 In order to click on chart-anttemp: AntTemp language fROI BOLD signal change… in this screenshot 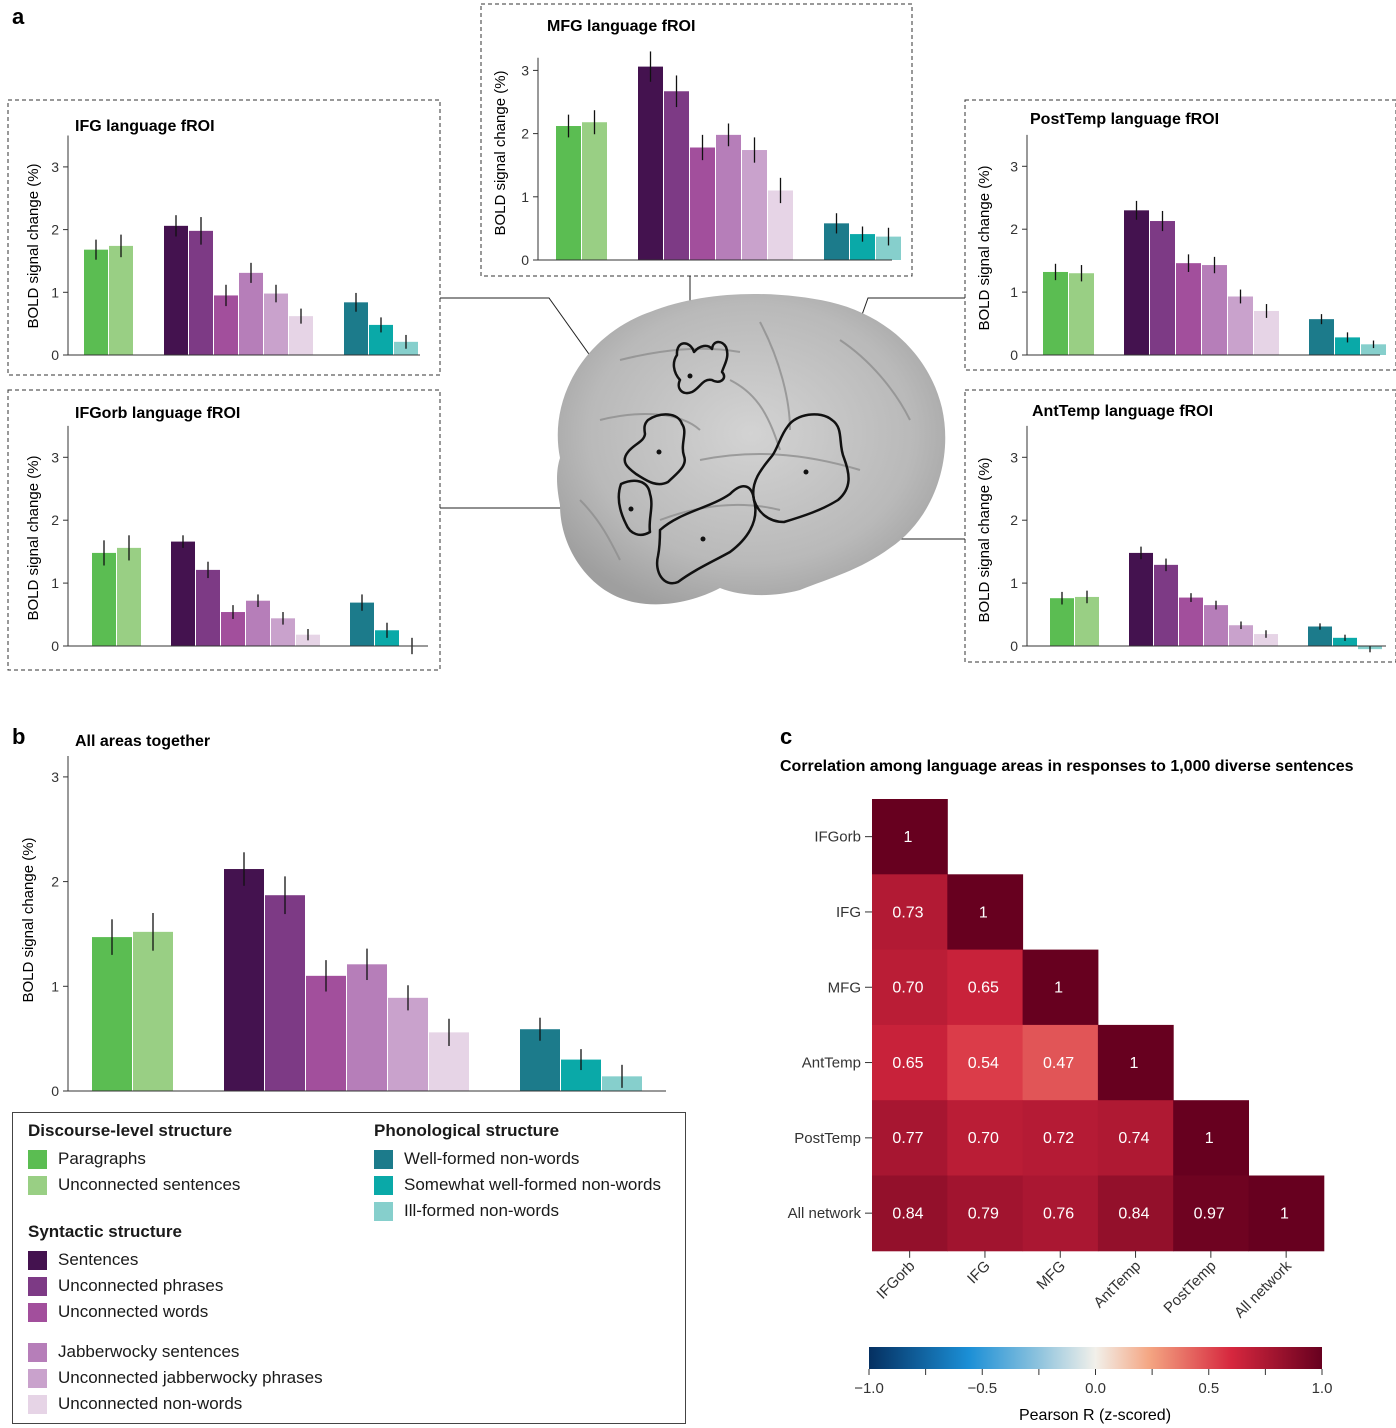, I will do `click(1181, 528)`.